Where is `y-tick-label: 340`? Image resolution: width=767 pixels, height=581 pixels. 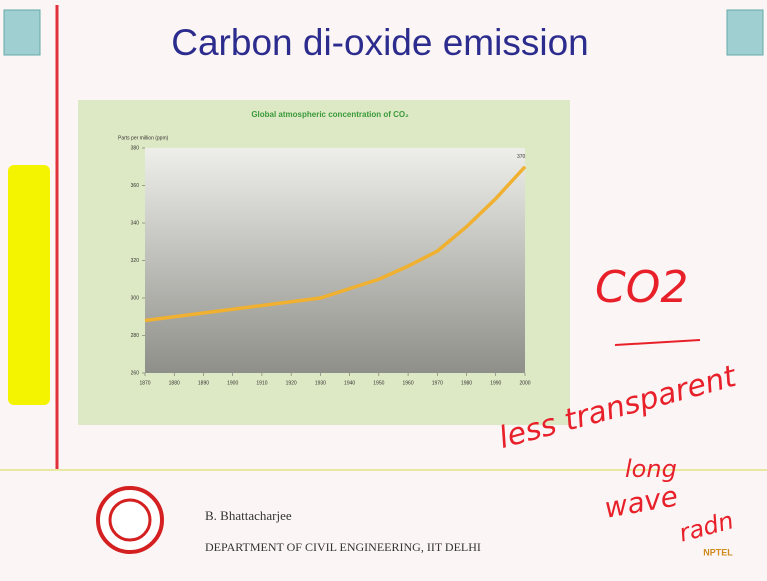 y-tick-label: 340 is located at coordinates (135, 223).